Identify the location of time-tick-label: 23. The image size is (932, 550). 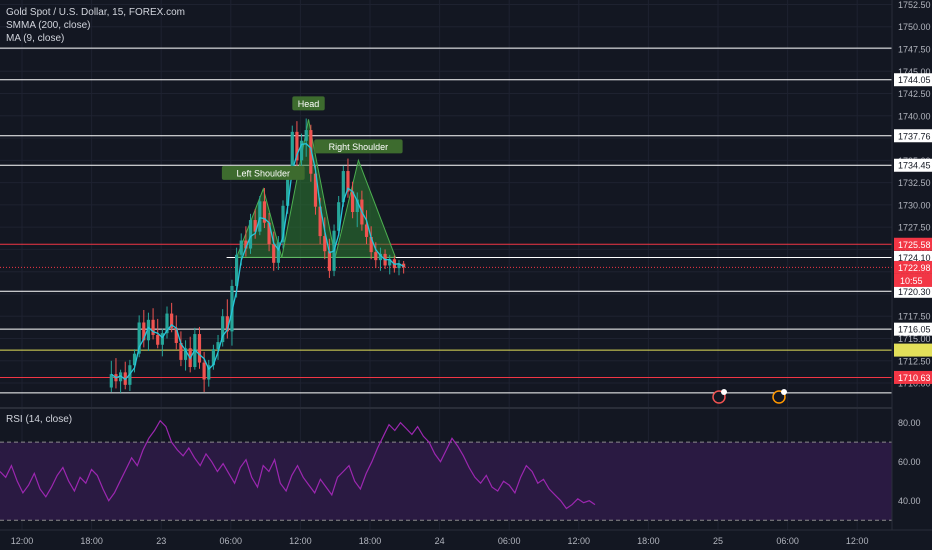
(161, 541).